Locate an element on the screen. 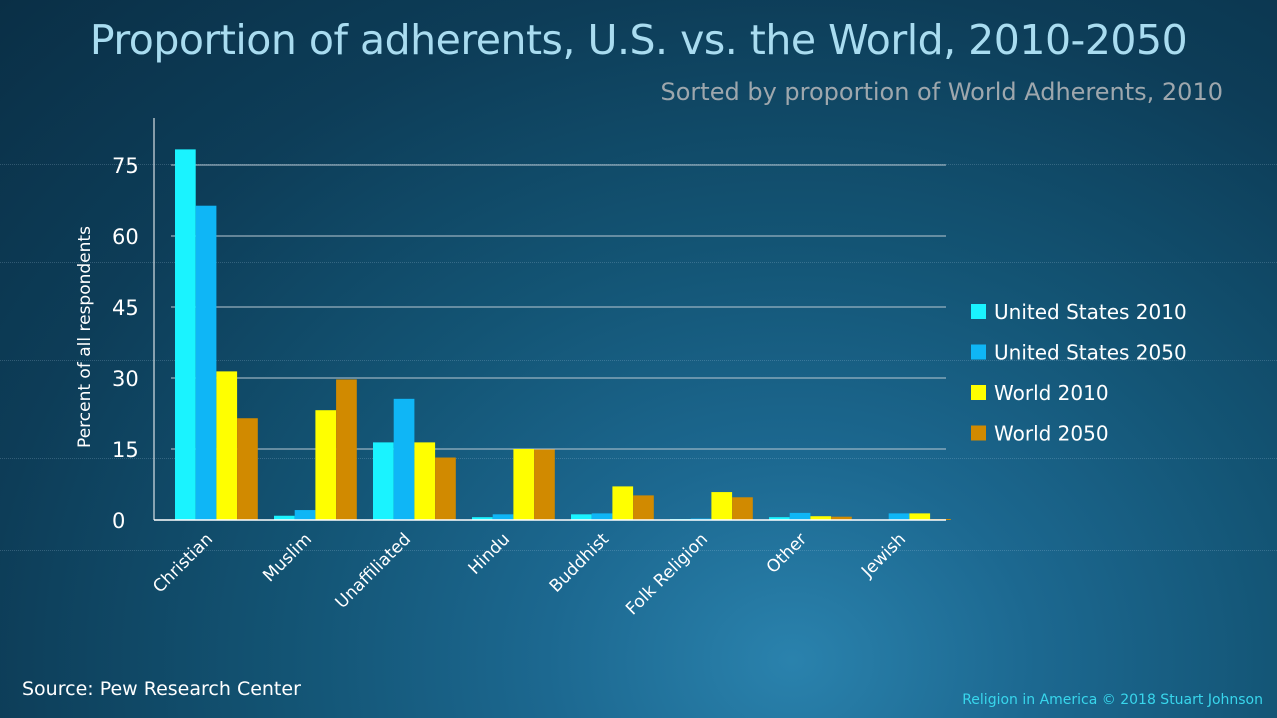  source-note: Source: Pew Research Center is located at coordinates (161, 689).